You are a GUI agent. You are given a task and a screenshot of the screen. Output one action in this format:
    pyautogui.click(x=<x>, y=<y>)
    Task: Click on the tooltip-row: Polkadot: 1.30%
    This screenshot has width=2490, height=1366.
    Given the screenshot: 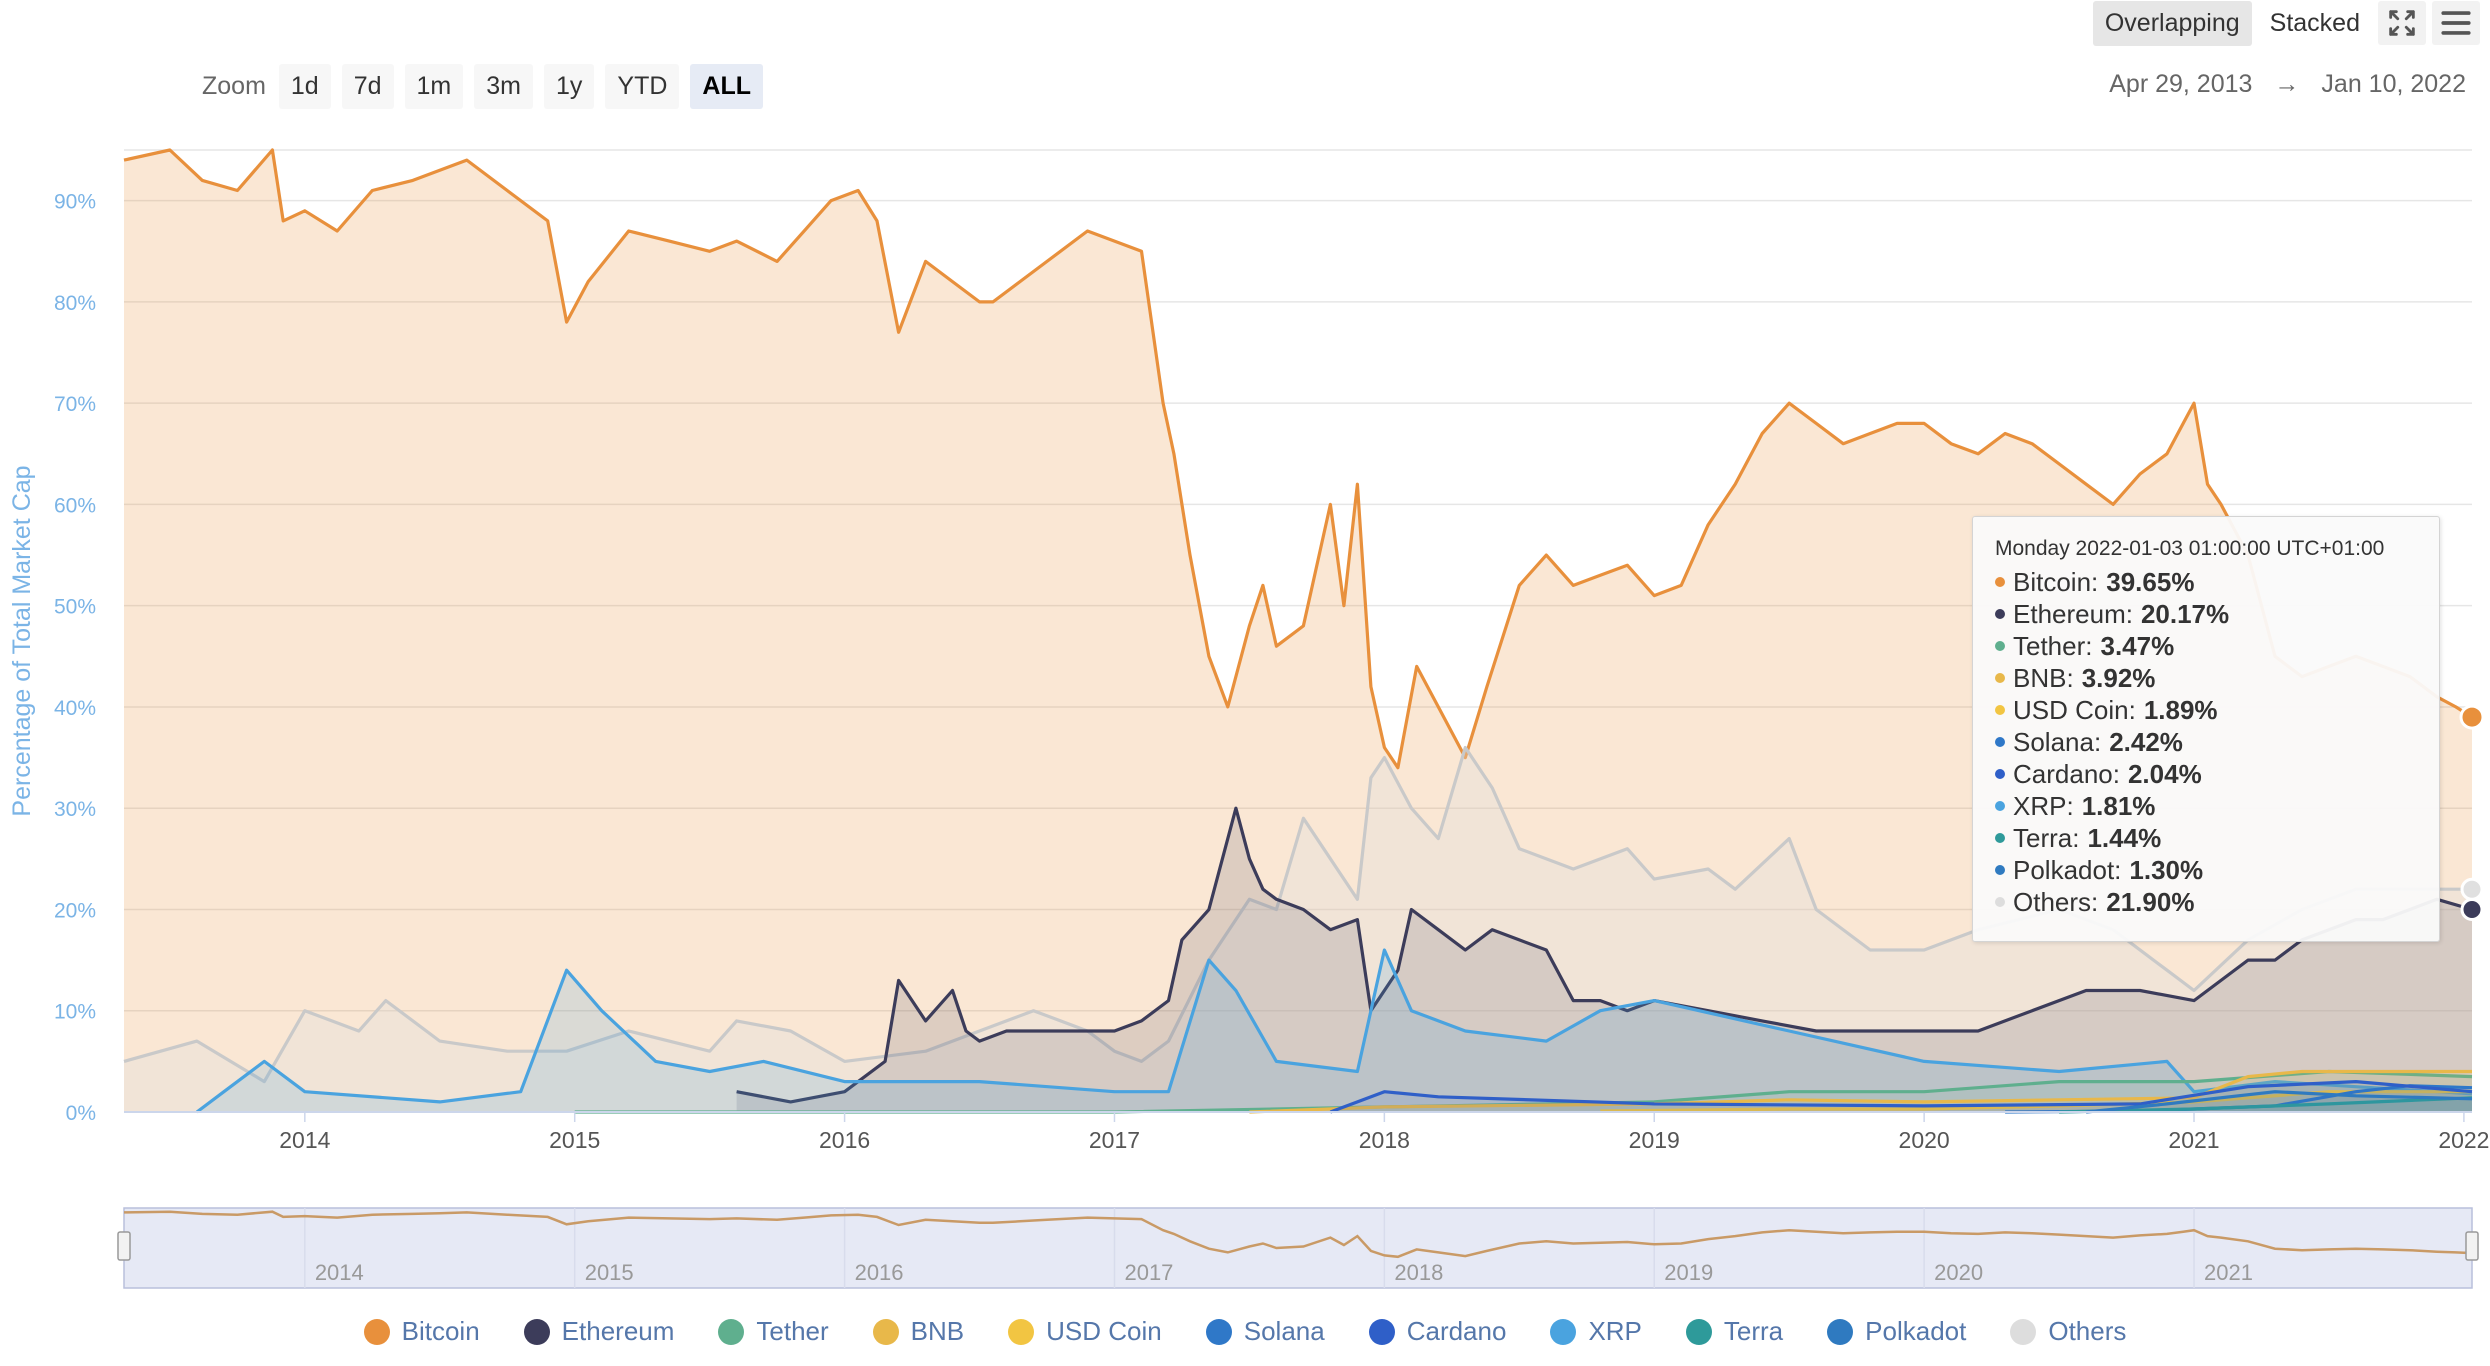 What is the action you would take?
    pyautogui.click(x=2217, y=870)
    